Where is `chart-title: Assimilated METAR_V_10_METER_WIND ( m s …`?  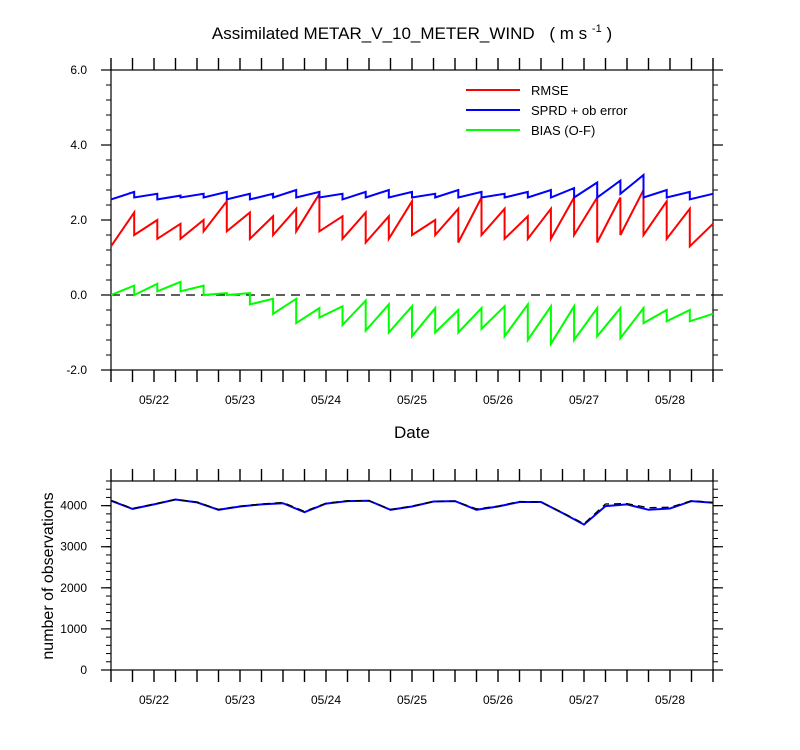
chart-title: Assimilated METAR_V_10_METER_WIND ( m s … is located at coordinates (412, 30).